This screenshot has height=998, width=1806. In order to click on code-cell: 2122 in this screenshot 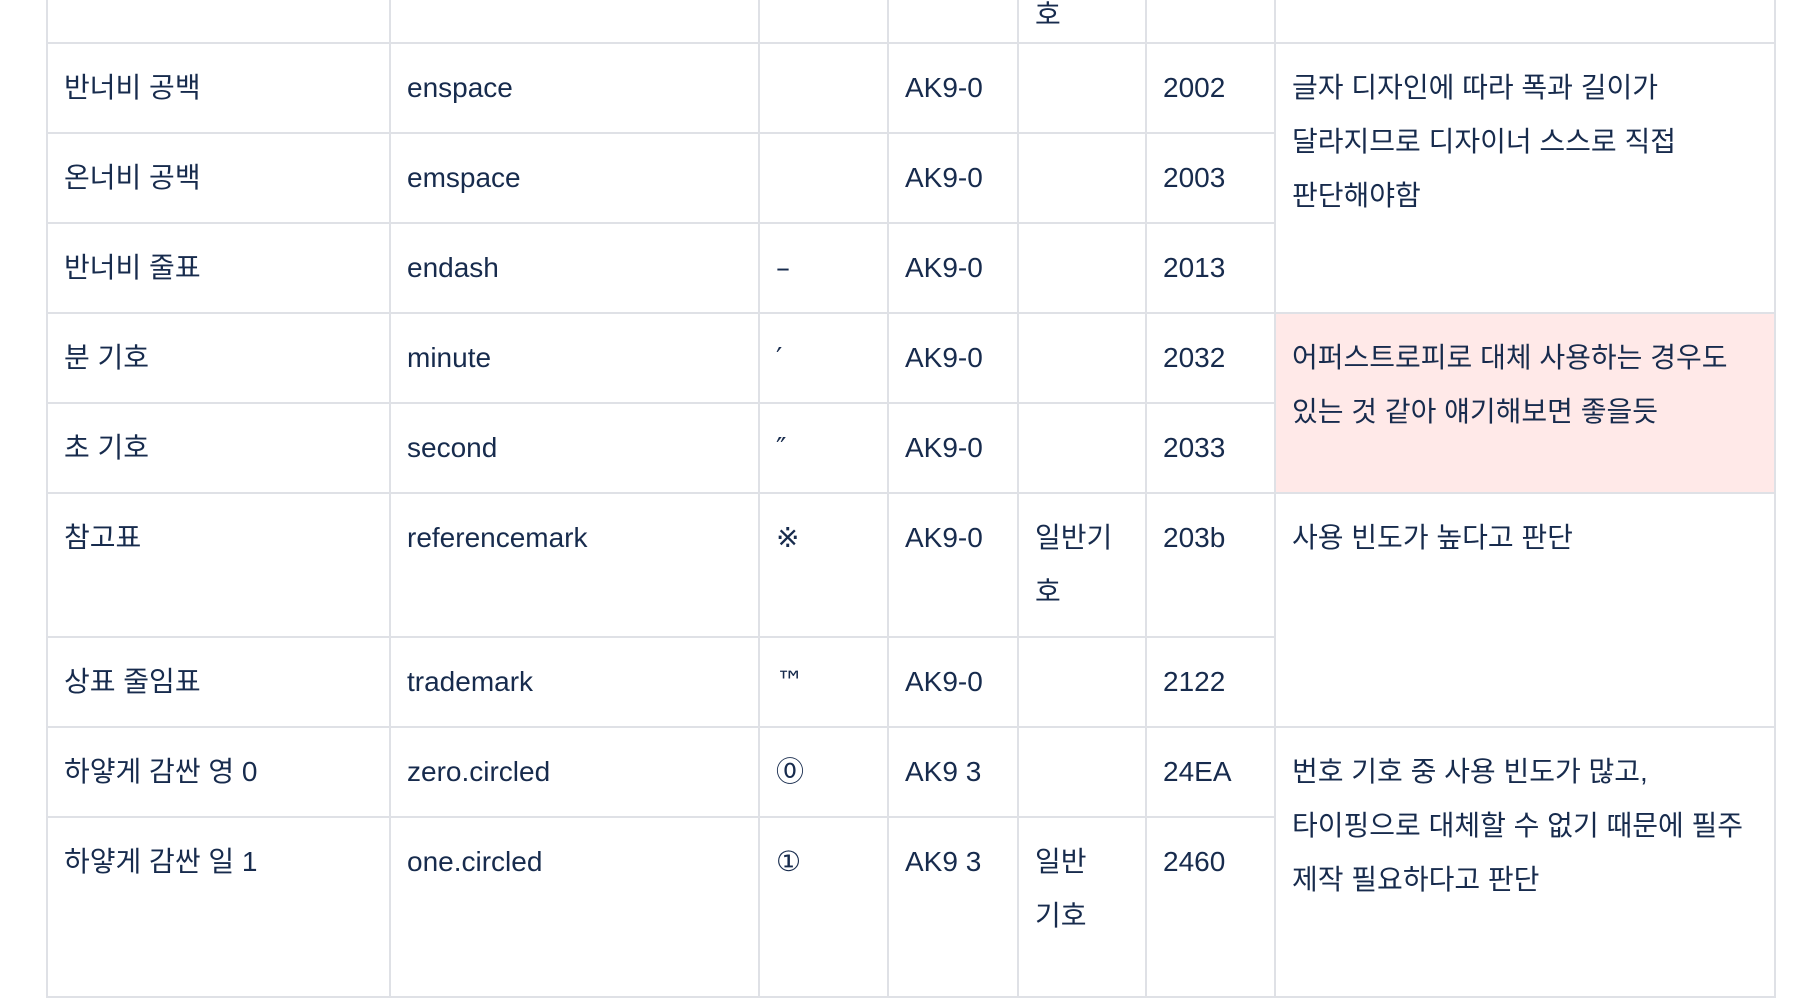, I will do `click(1210, 682)`.